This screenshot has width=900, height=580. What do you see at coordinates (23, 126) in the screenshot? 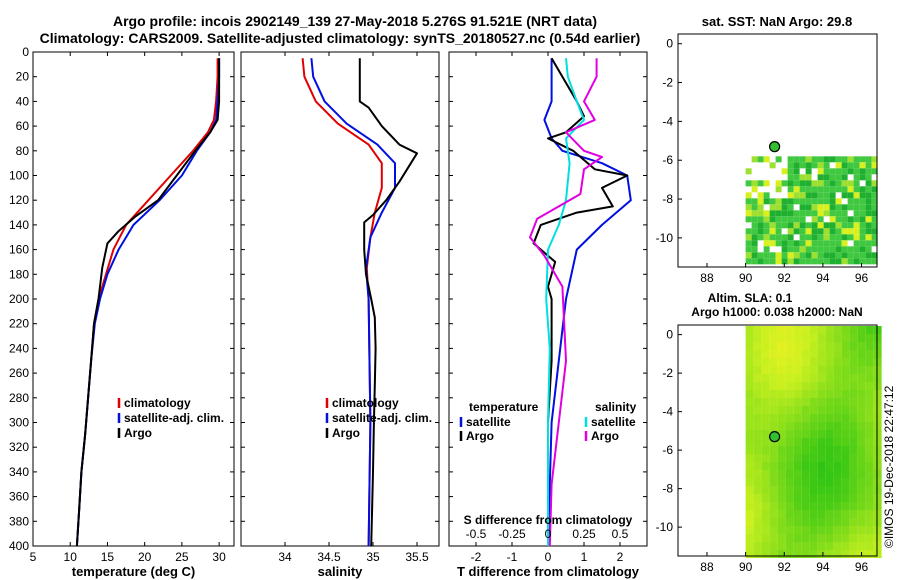
I see `y-tick-label: 60` at bounding box center [23, 126].